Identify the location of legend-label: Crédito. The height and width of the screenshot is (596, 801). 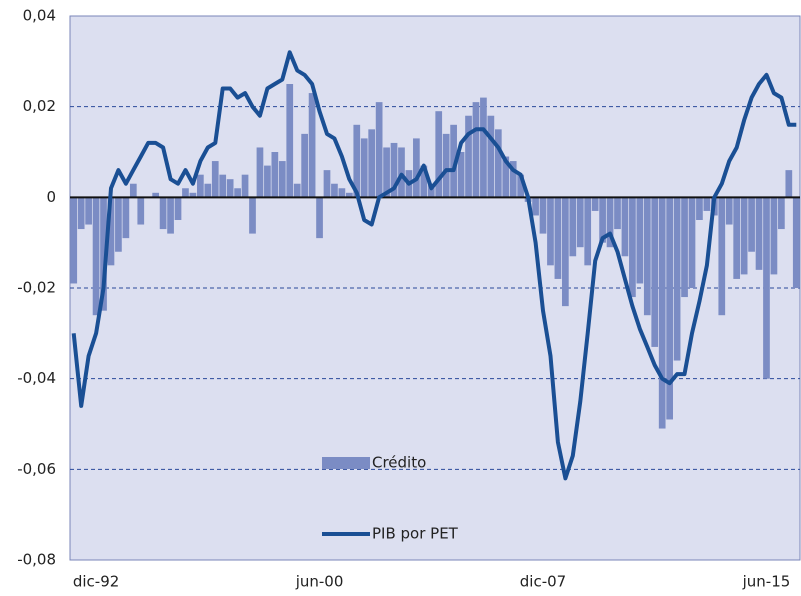
(399, 463).